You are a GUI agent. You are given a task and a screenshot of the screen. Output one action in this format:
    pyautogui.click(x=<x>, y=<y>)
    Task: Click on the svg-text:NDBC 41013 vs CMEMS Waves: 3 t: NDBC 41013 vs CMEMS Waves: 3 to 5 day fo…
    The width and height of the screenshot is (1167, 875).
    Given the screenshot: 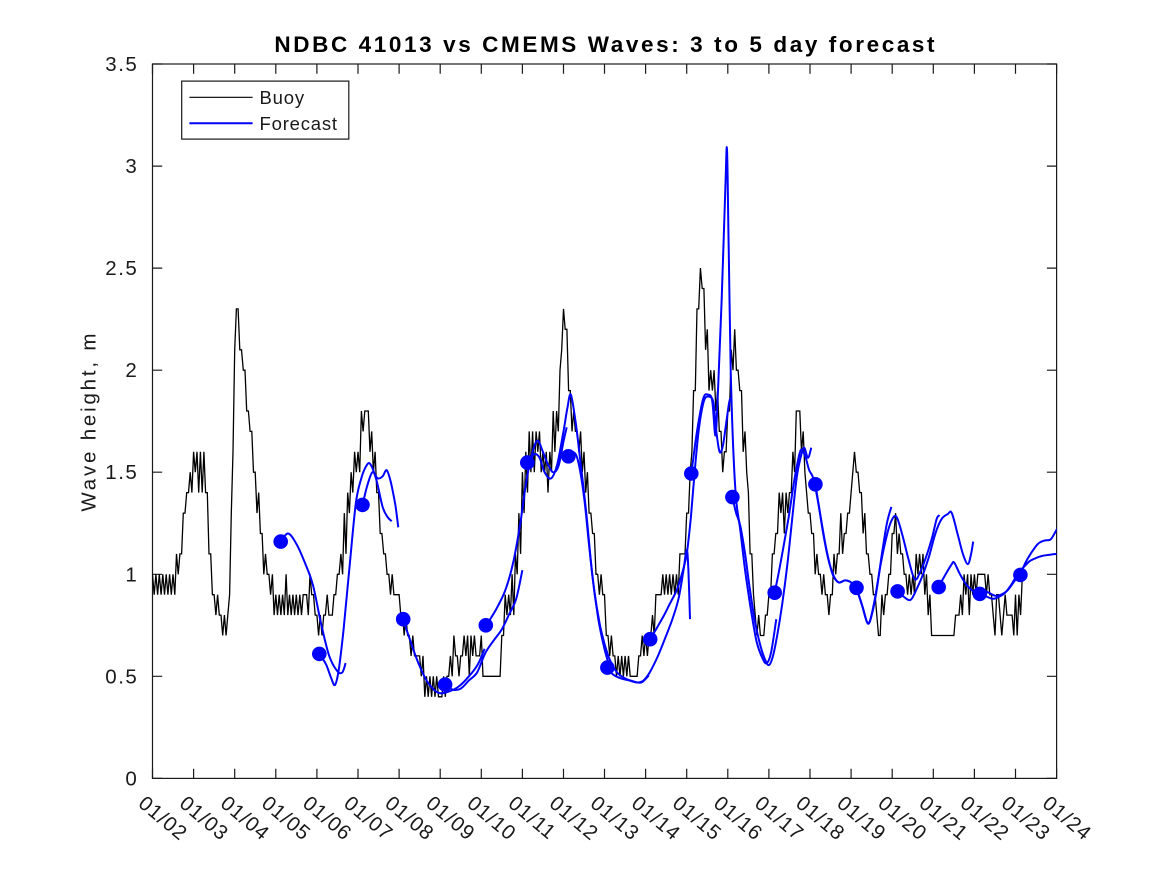 What is the action you would take?
    pyautogui.click(x=605, y=44)
    